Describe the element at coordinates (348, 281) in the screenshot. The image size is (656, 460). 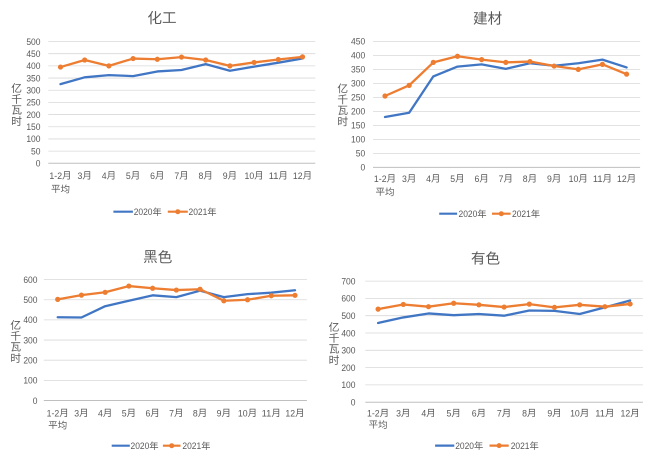
I see `svg-text: 700` at that location.